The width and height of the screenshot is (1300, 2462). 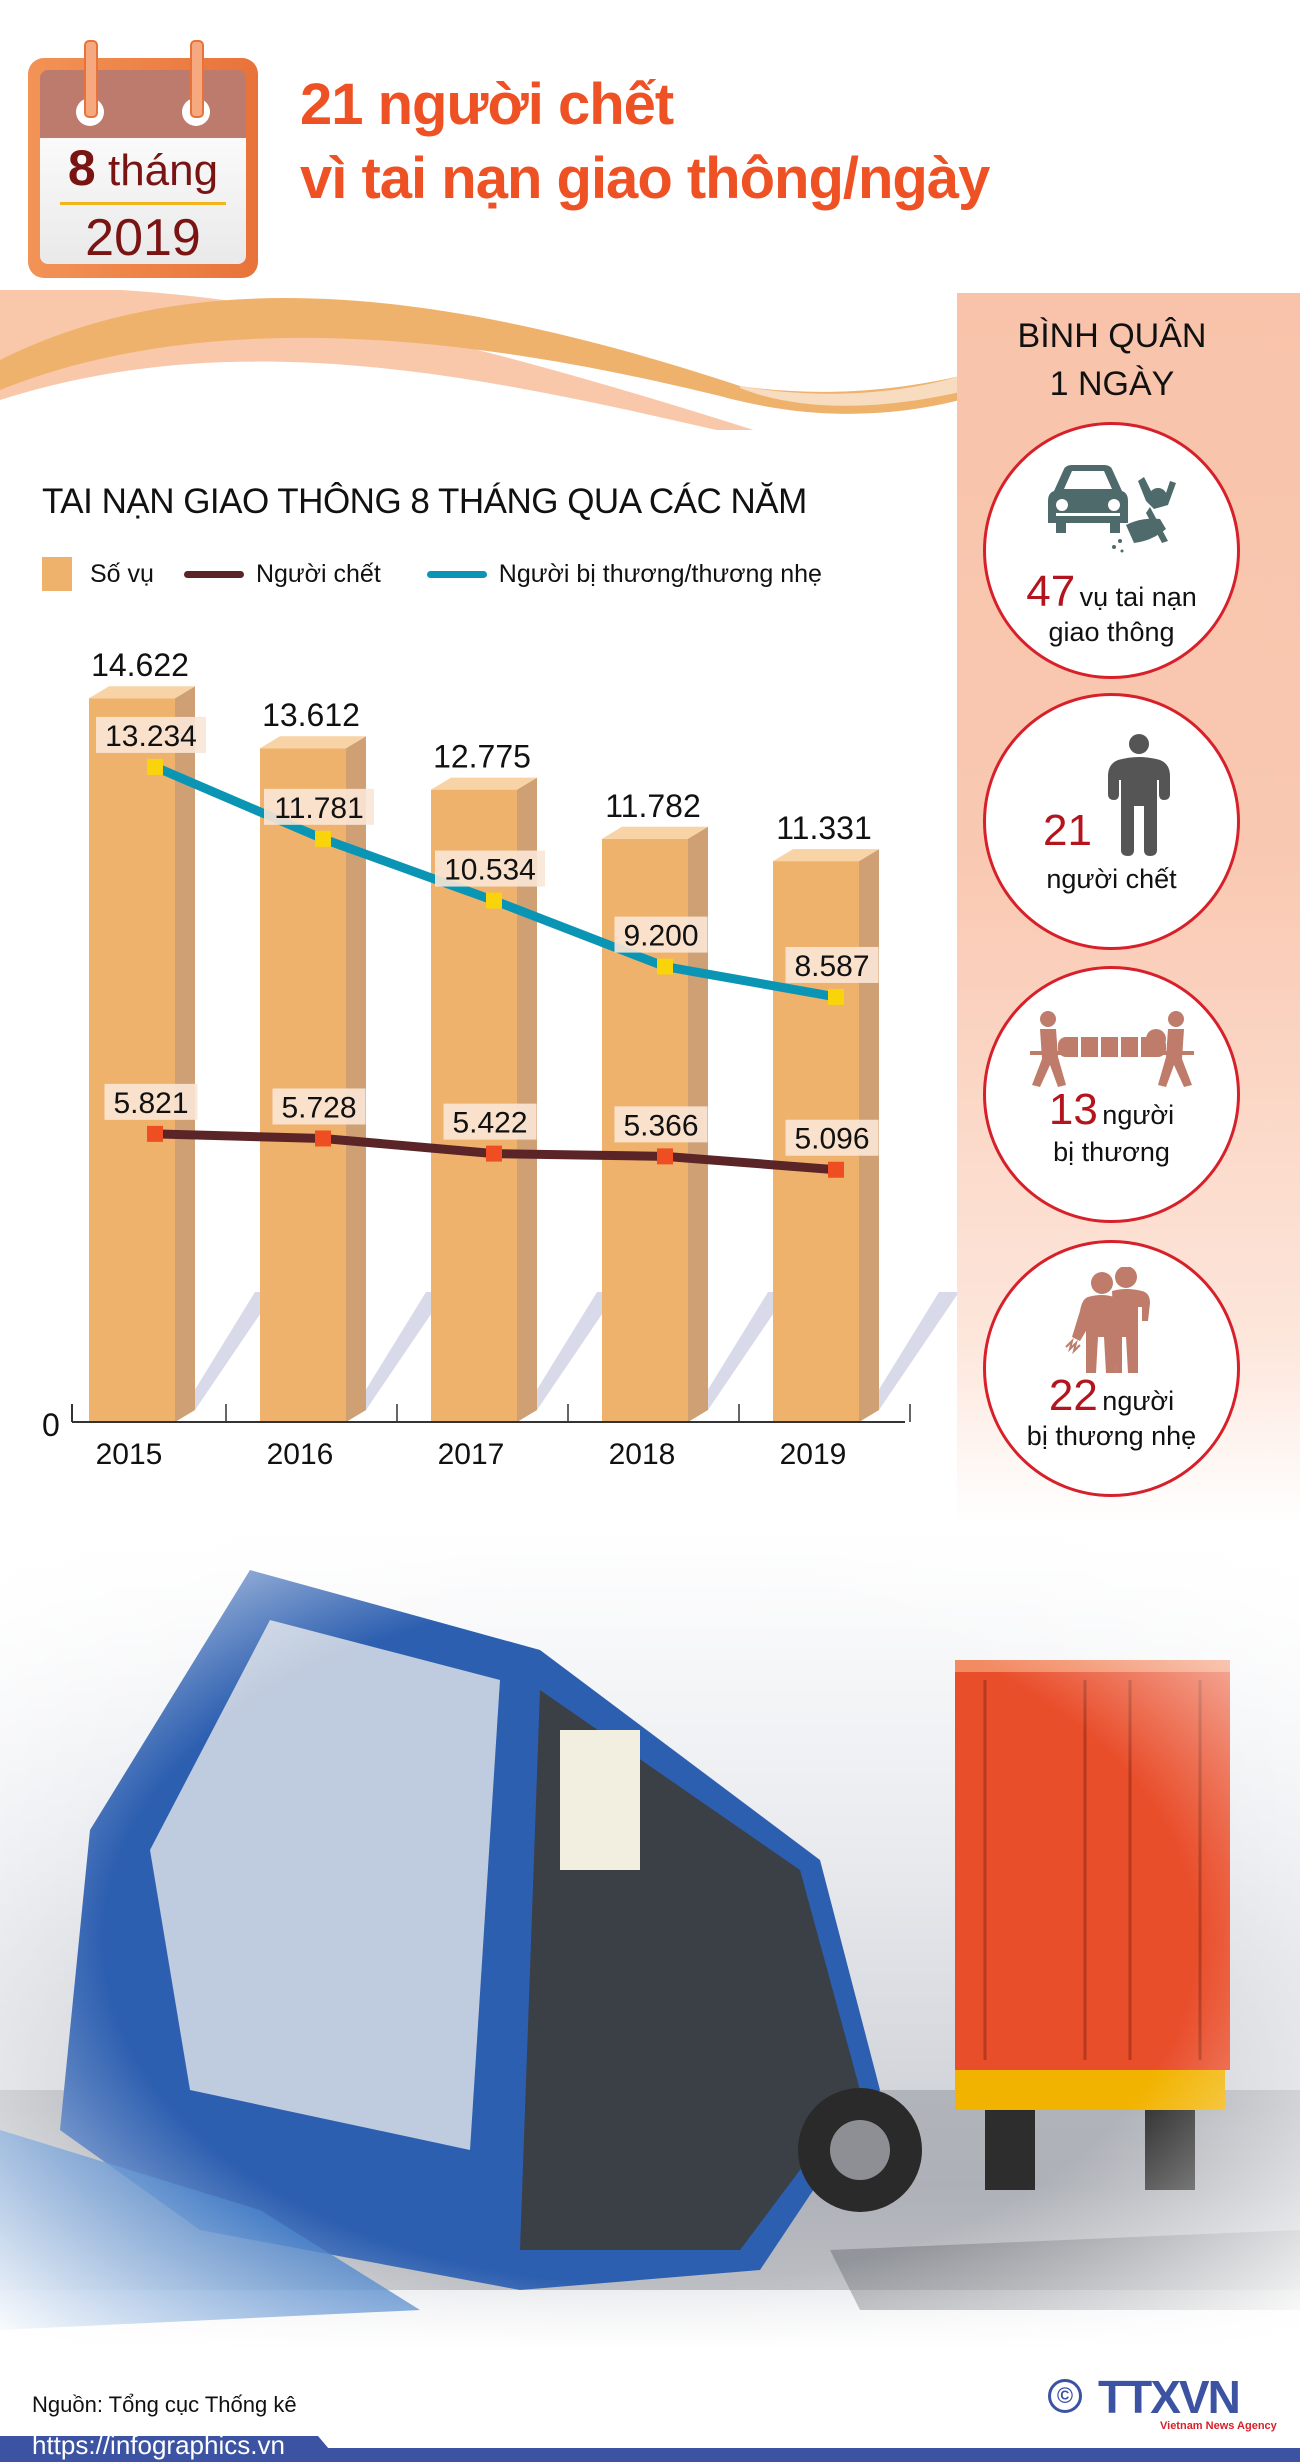 What do you see at coordinates (1107, 1320) in the screenshot?
I see `injured-people-icon` at bounding box center [1107, 1320].